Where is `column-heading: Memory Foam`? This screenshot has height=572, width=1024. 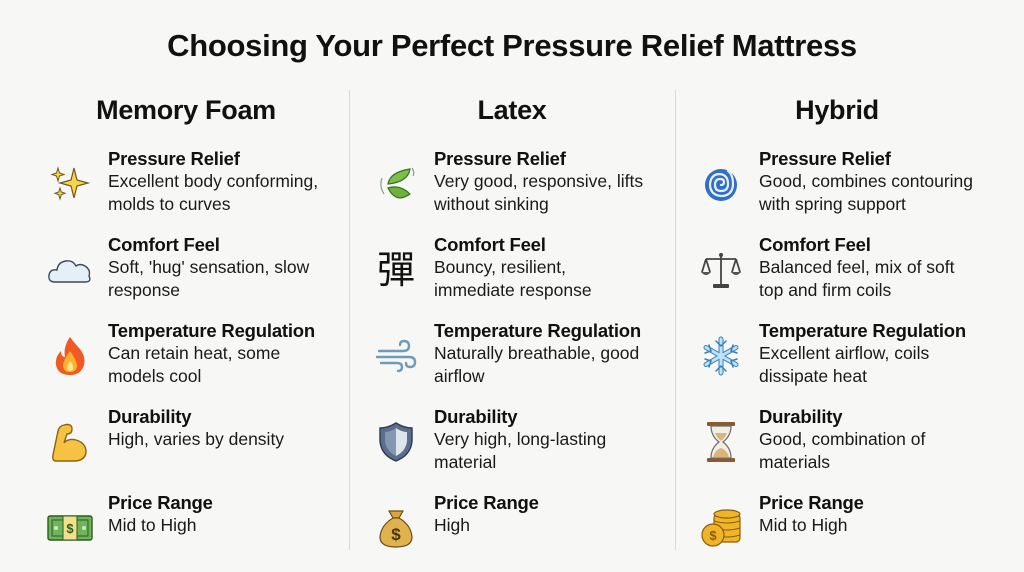 column-heading: Memory Foam is located at coordinates (186, 110).